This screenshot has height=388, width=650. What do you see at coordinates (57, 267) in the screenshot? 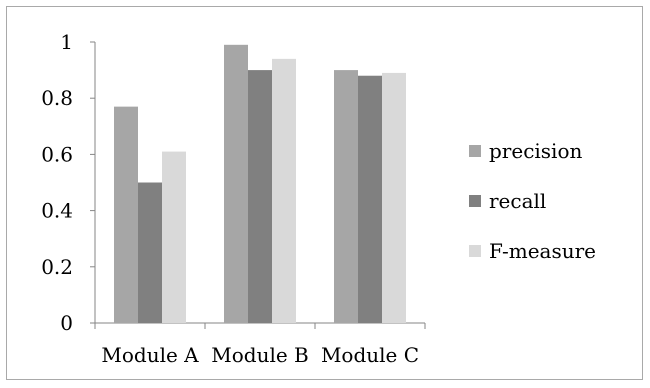
I see `y-tick-label: 0.2` at bounding box center [57, 267].